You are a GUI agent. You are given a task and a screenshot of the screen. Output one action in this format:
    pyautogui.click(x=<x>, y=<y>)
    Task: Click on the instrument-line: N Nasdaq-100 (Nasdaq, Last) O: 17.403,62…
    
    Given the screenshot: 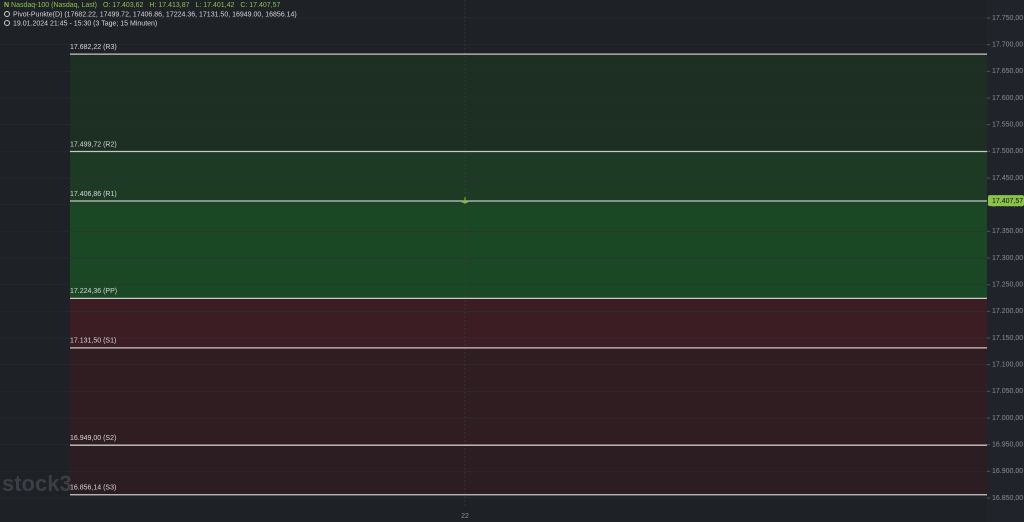 What is the action you would take?
    pyautogui.click(x=142, y=5)
    